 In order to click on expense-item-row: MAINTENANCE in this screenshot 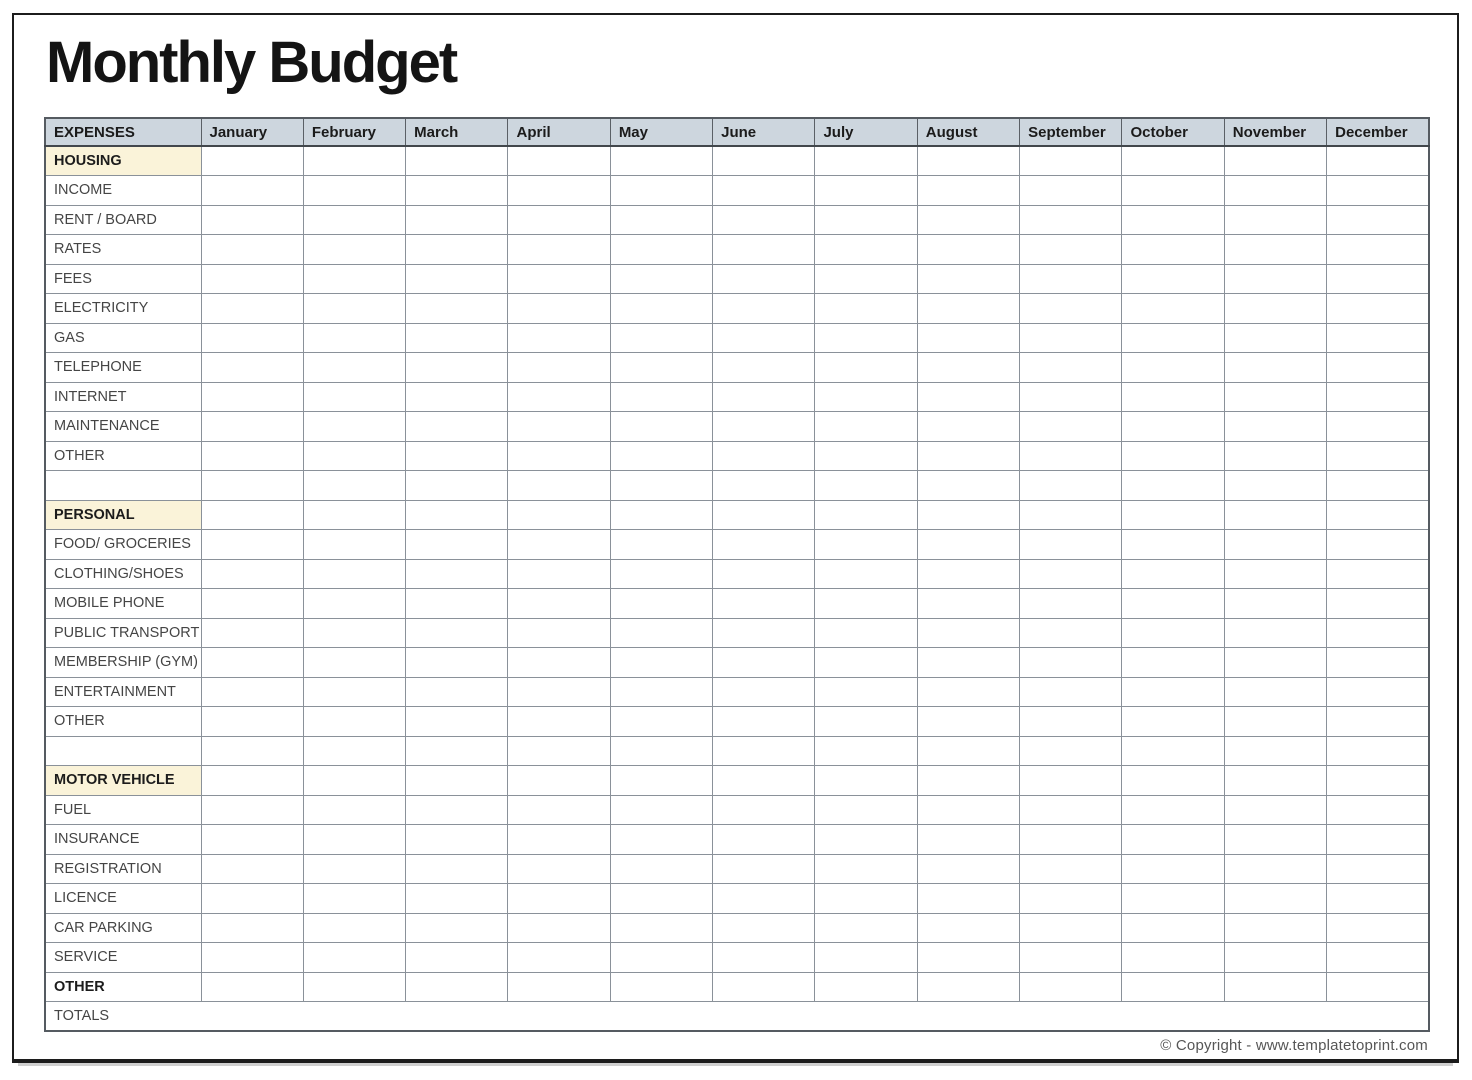, I will do `click(737, 426)`.